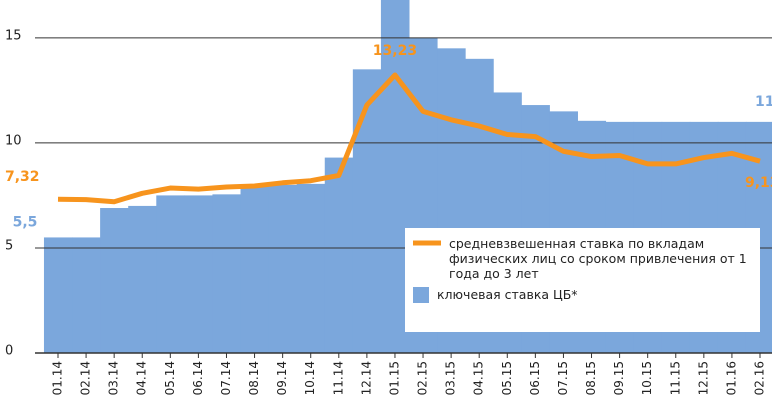  What do you see at coordinates (310, 378) in the screenshot?
I see `x-tick-label: 10.14` at bounding box center [310, 378].